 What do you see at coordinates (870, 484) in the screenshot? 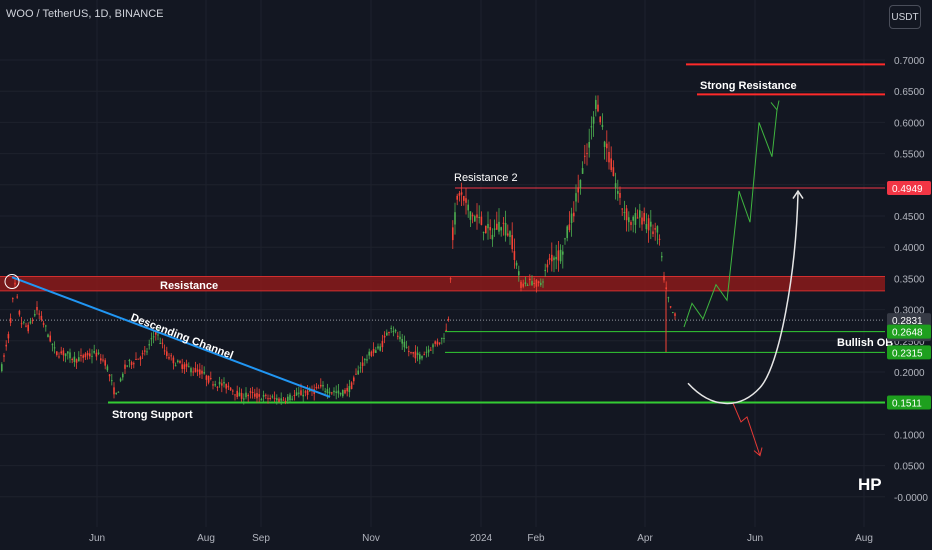
I see `watermark: HP` at bounding box center [870, 484].